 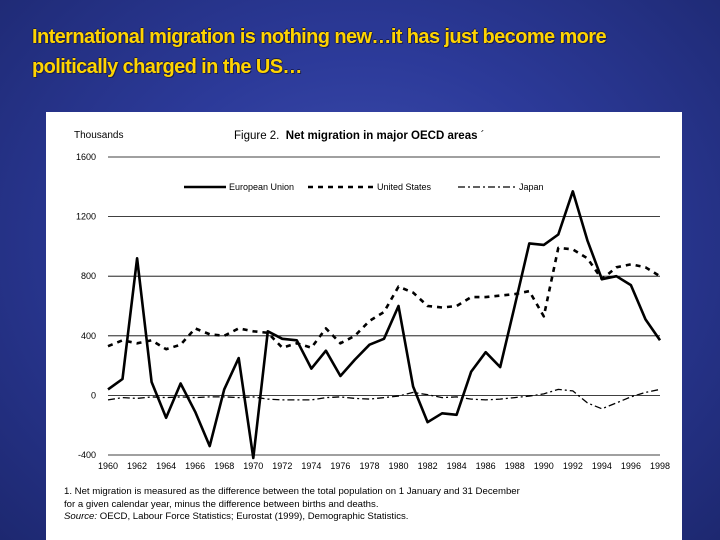 I want to click on source-label: Source:, so click(x=81, y=516).